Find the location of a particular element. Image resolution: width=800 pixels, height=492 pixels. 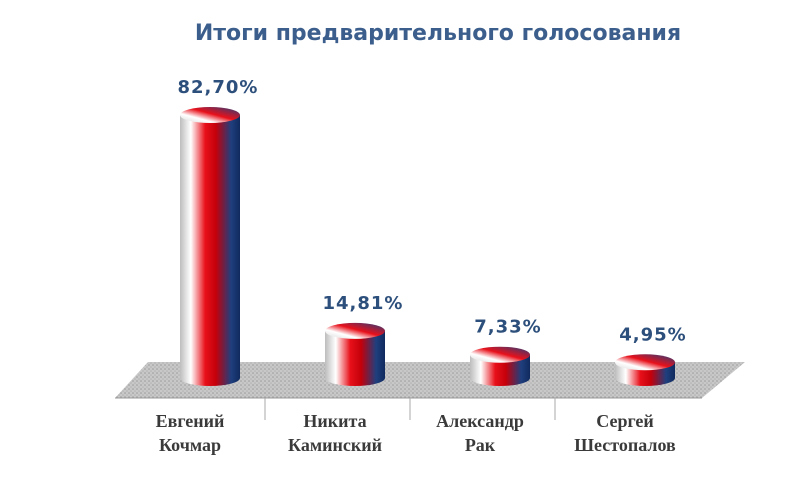

category-label: Кочмар is located at coordinates (190, 445).